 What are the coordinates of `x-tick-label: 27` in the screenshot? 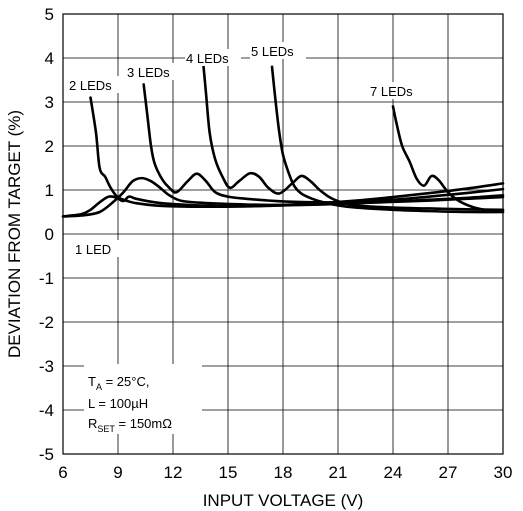 It's located at (448, 472).